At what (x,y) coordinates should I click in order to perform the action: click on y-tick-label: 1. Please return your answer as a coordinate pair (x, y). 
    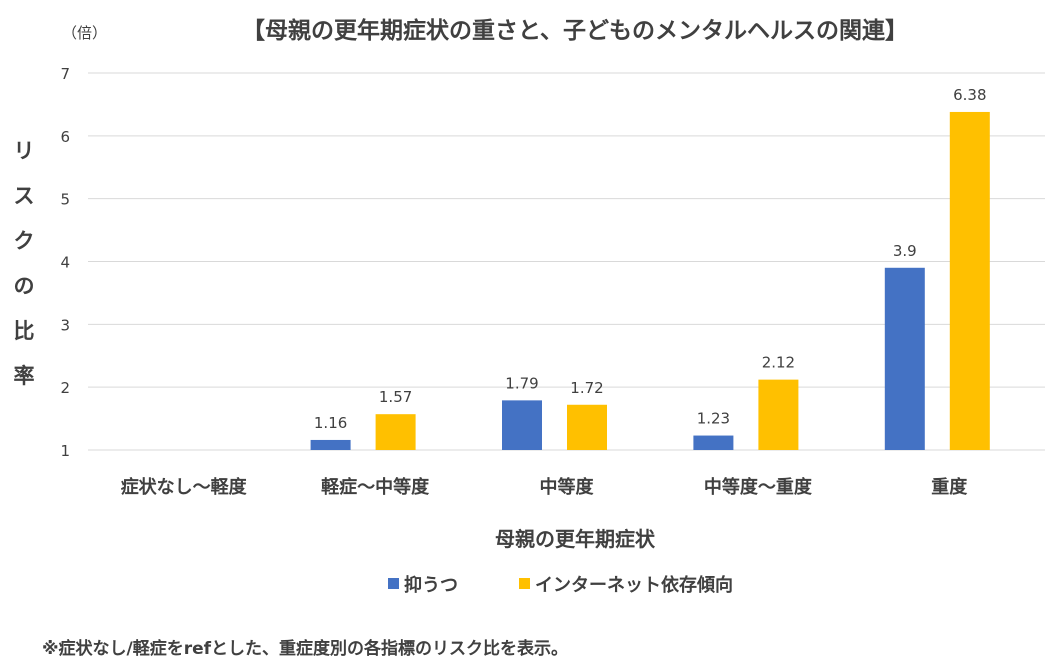
    Looking at the image, I should click on (65, 451).